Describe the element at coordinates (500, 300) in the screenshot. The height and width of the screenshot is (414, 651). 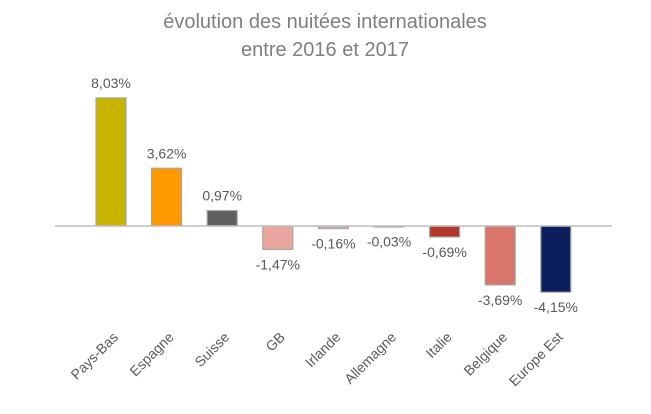
I see `data-label: -3,69%` at that location.